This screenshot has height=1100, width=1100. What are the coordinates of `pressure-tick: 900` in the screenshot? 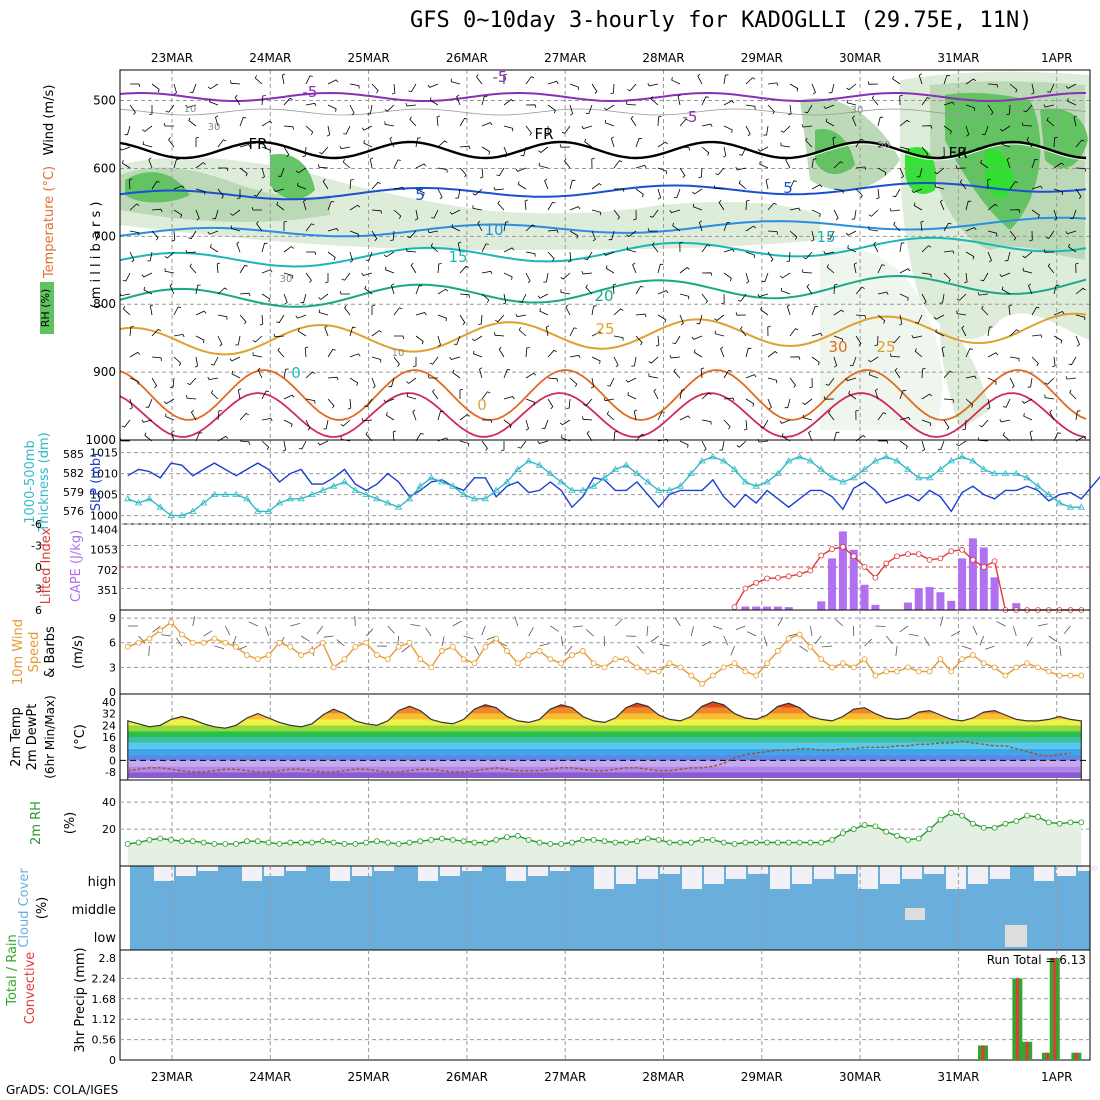 It's located at (104, 372).